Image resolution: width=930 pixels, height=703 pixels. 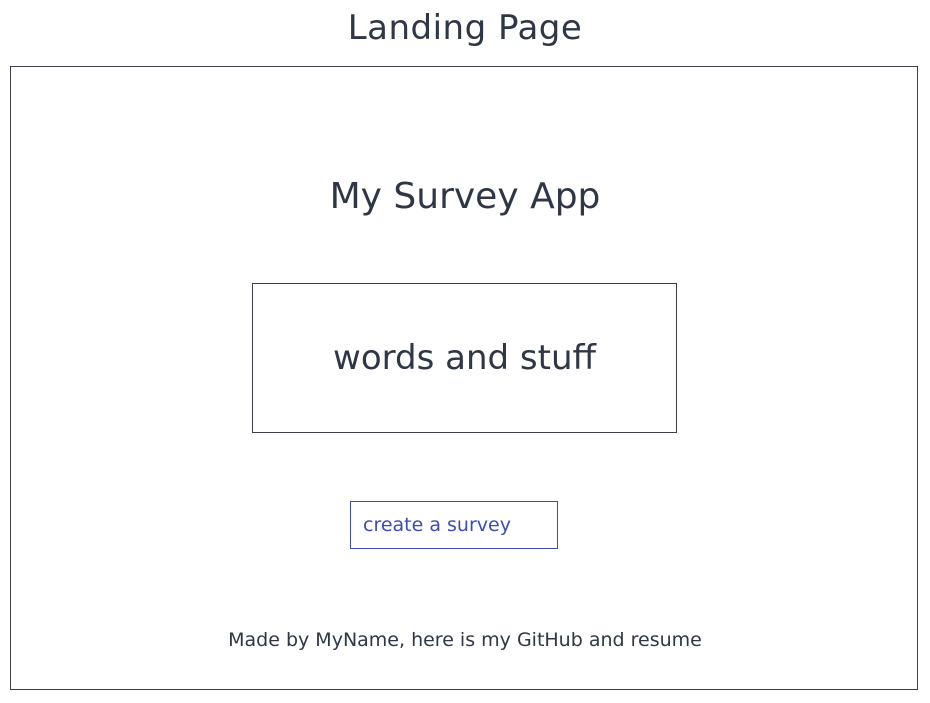 I want to click on hero-text: words and stuff, so click(x=464, y=358).